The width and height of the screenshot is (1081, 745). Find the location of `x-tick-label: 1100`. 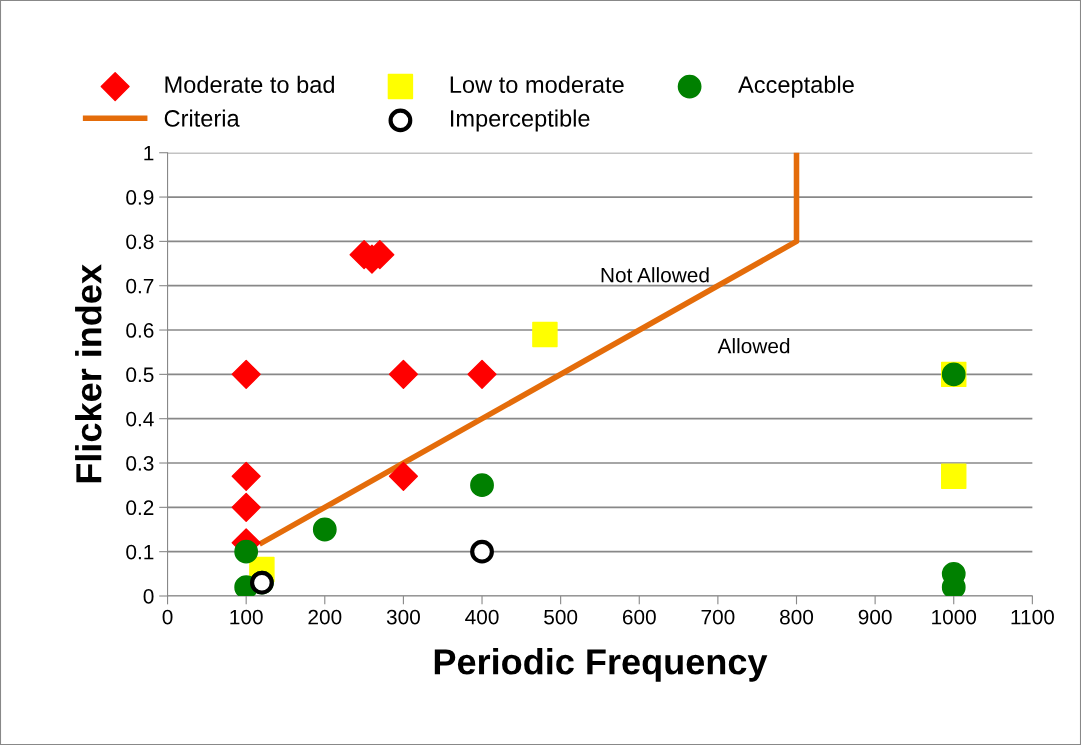

x-tick-label: 1100 is located at coordinates (1032, 617).